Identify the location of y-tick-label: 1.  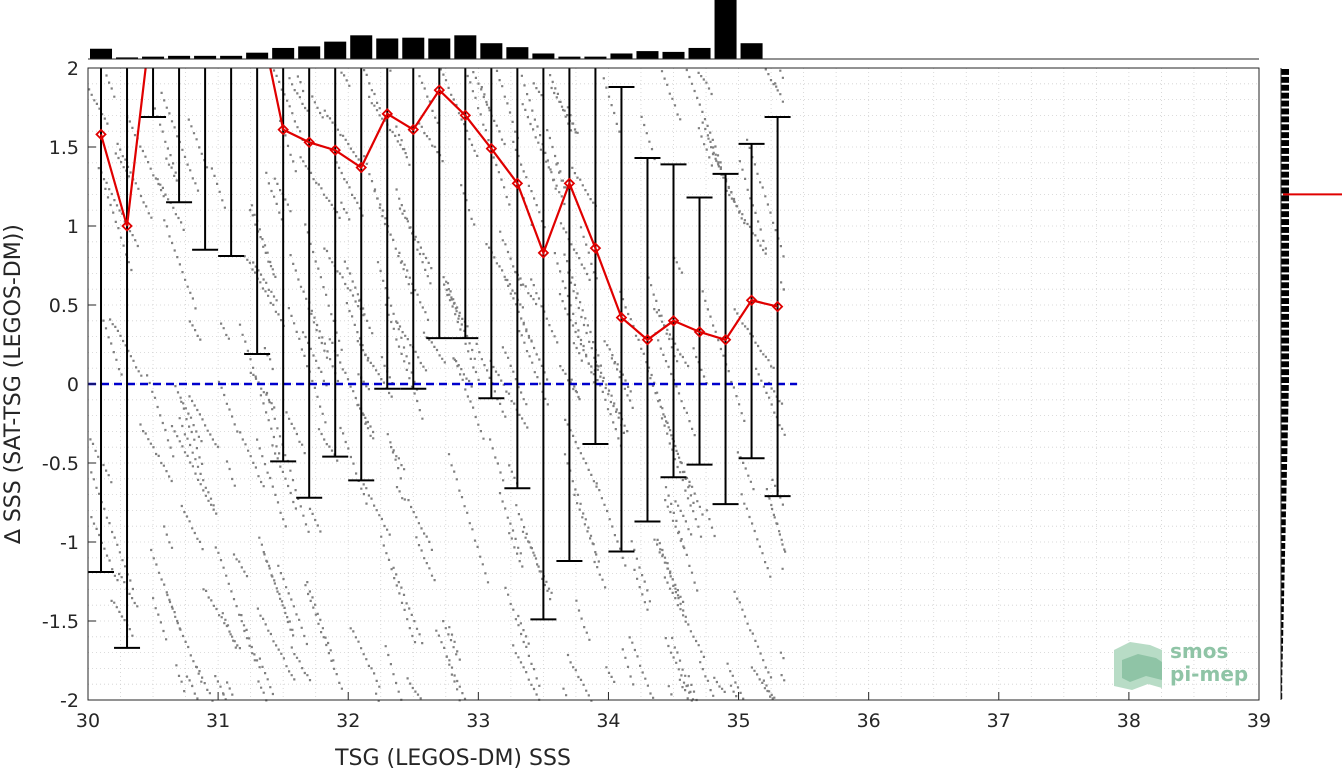
(73, 227).